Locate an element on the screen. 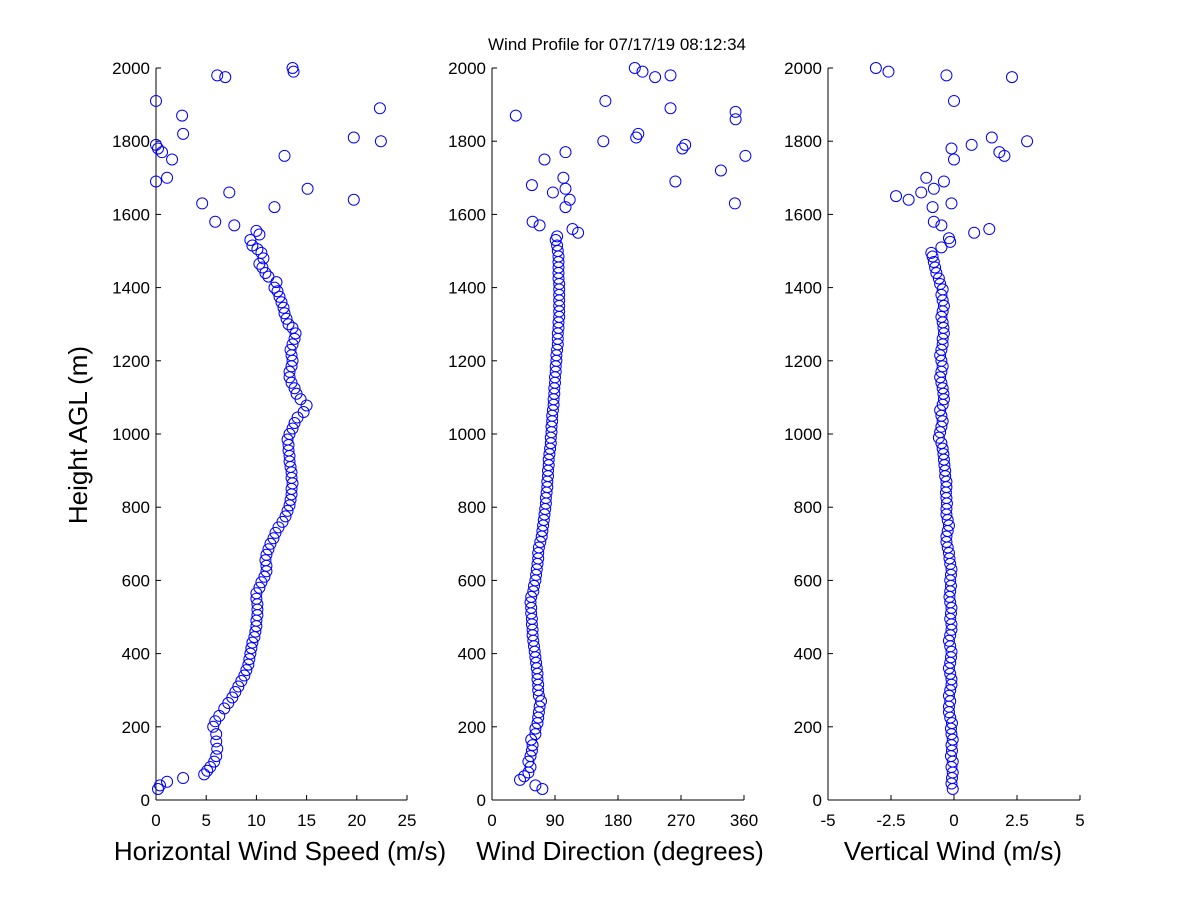 This screenshot has height=900, width=1200. x-tick-label: 0 is located at coordinates (491, 820).